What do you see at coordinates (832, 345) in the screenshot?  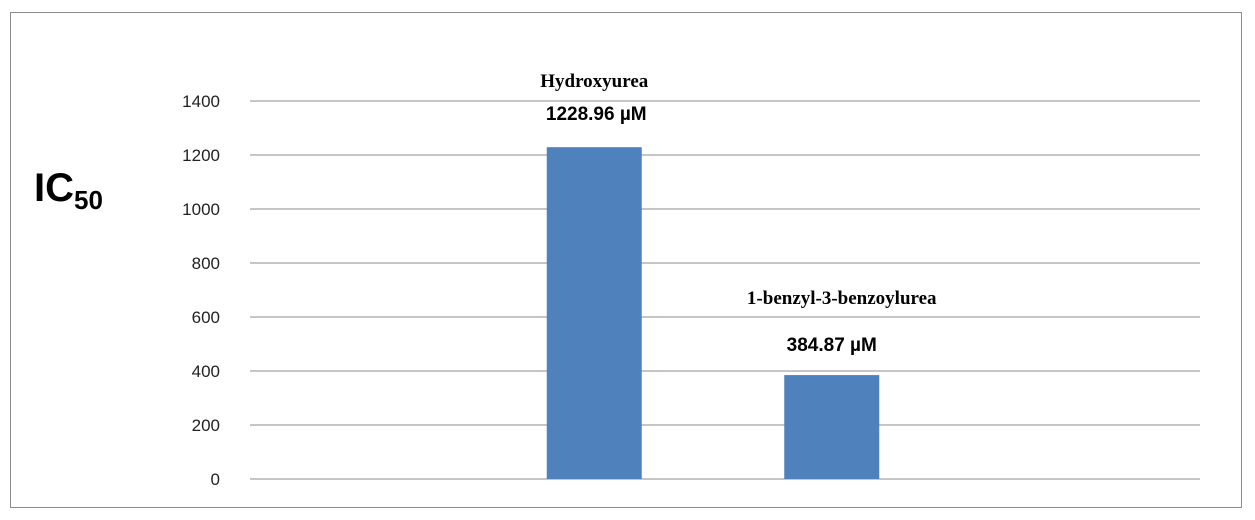 I see `bar-data-label: 384.87 µM` at bounding box center [832, 345].